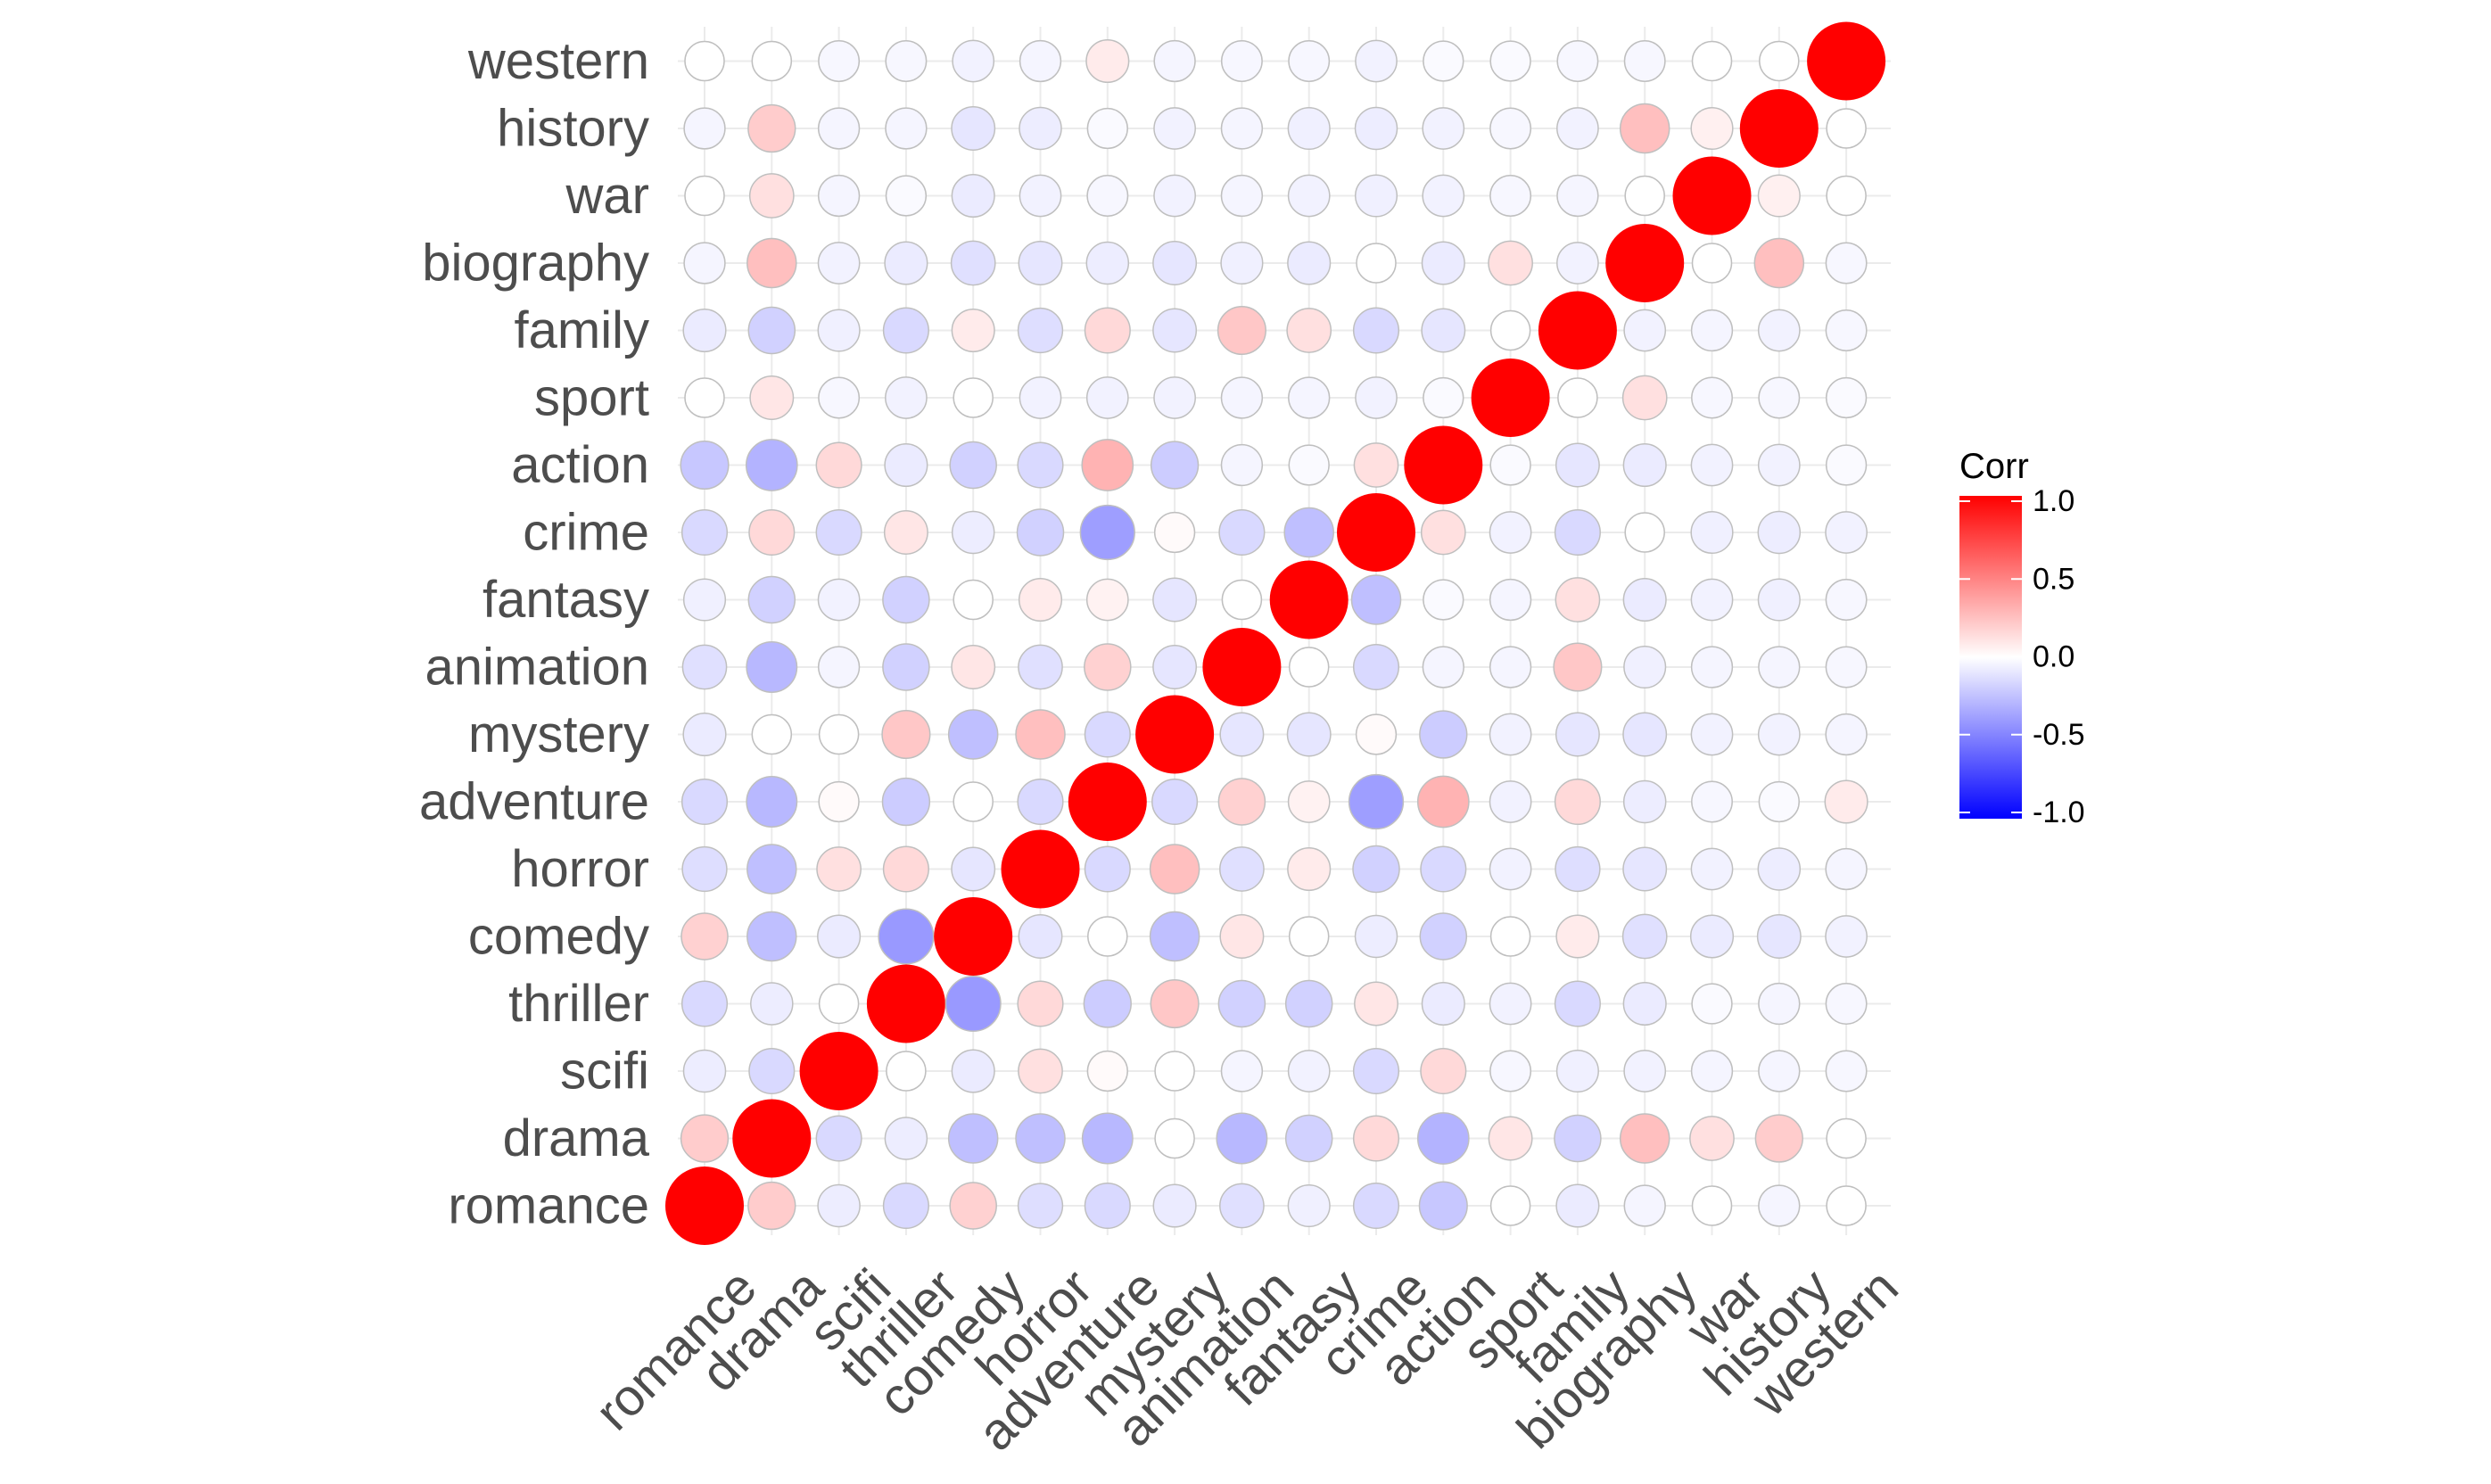 The image size is (2491, 1484). What do you see at coordinates (1309, 936) in the screenshot?
I see `corr-circle-comedy-fantasy` at bounding box center [1309, 936].